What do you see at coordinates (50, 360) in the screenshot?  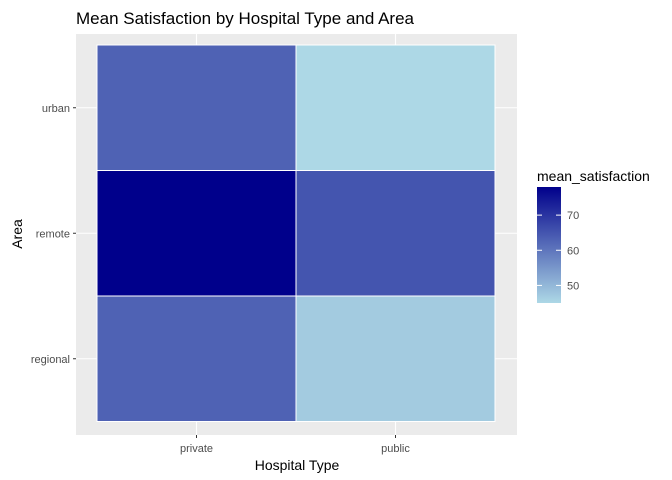 I see `y-tick-label-regional: regional` at bounding box center [50, 360].